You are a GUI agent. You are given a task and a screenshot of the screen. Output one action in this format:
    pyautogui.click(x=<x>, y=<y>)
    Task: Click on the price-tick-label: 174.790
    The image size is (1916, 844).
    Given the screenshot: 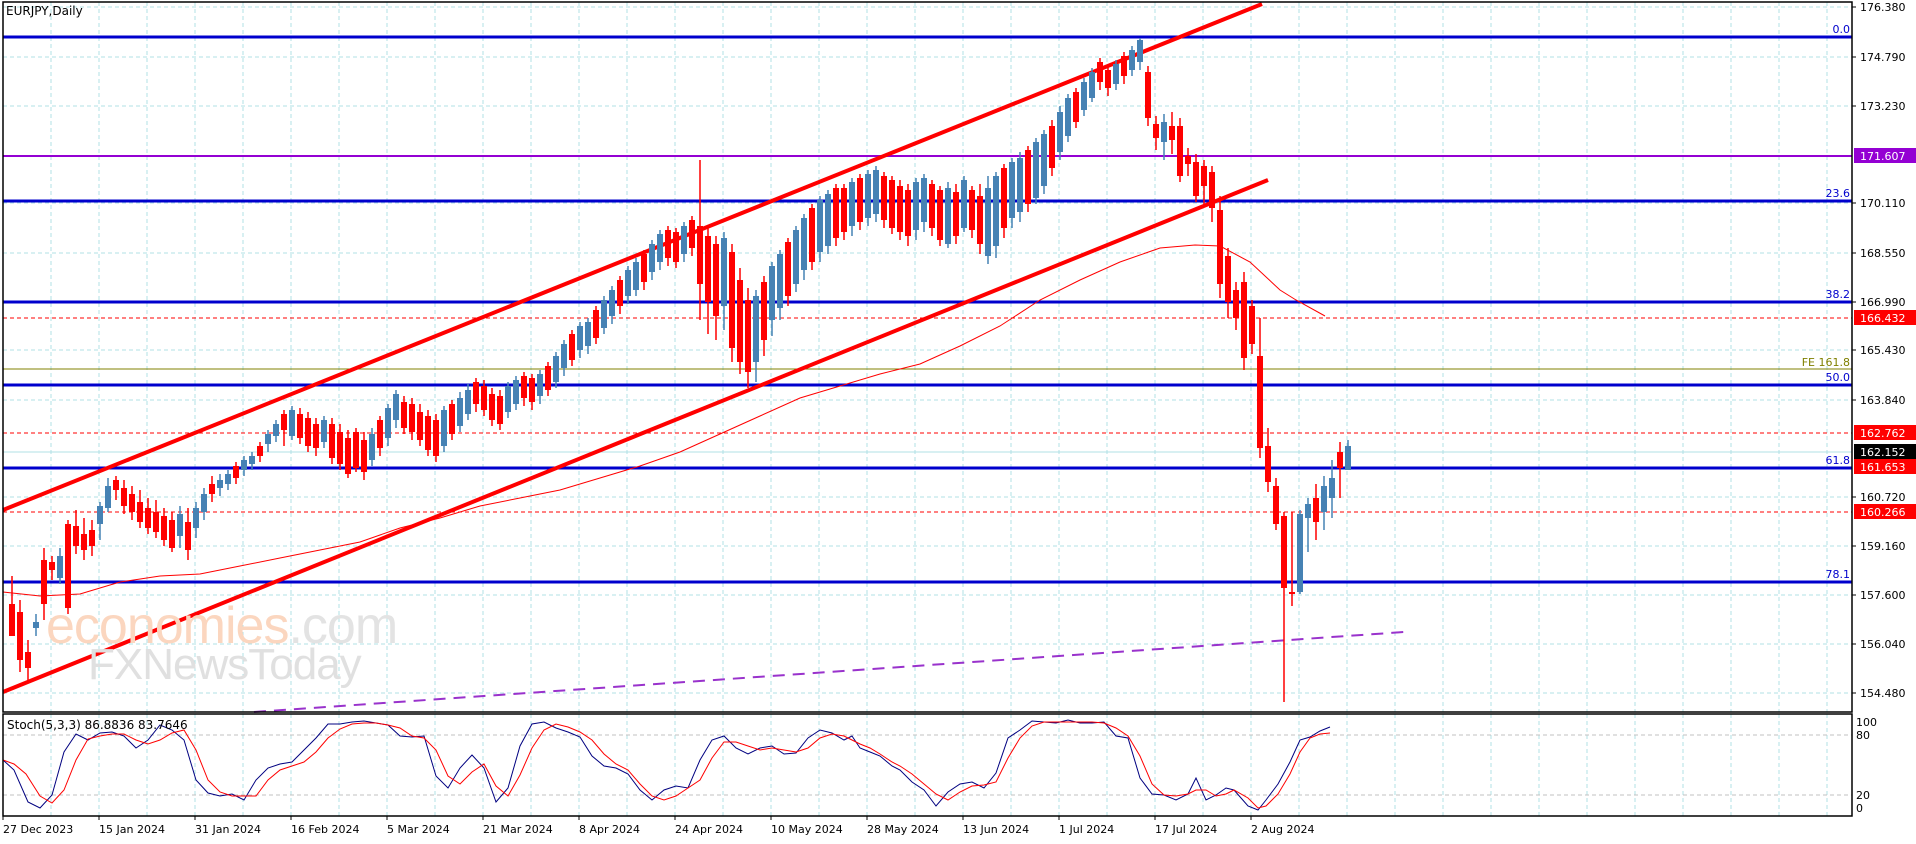 What is the action you would take?
    pyautogui.click(x=1883, y=57)
    